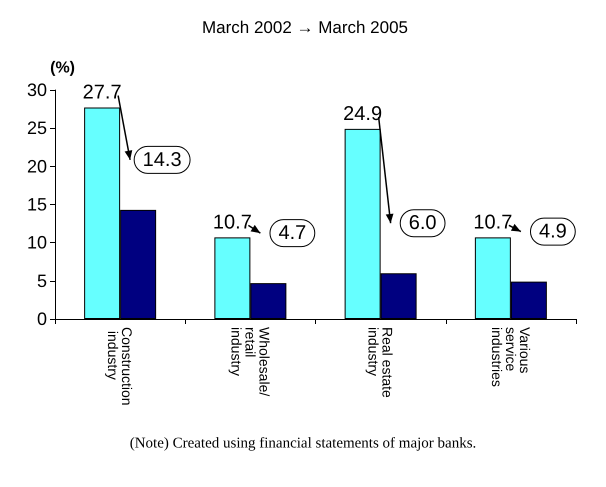  I want to click on y-tick-label: 30, so click(36, 90).